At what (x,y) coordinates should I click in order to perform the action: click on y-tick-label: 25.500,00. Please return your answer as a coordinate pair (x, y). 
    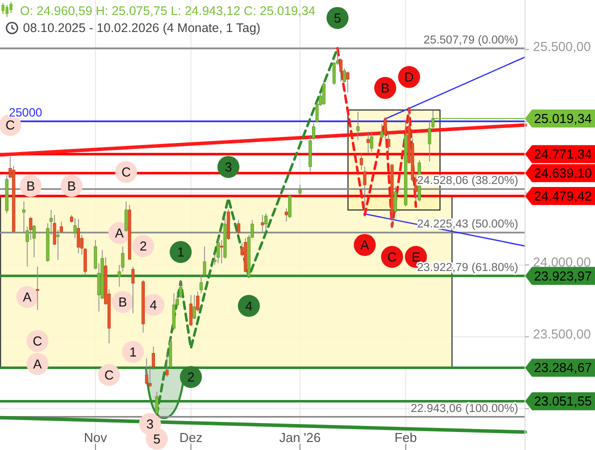
    Looking at the image, I should click on (562, 46).